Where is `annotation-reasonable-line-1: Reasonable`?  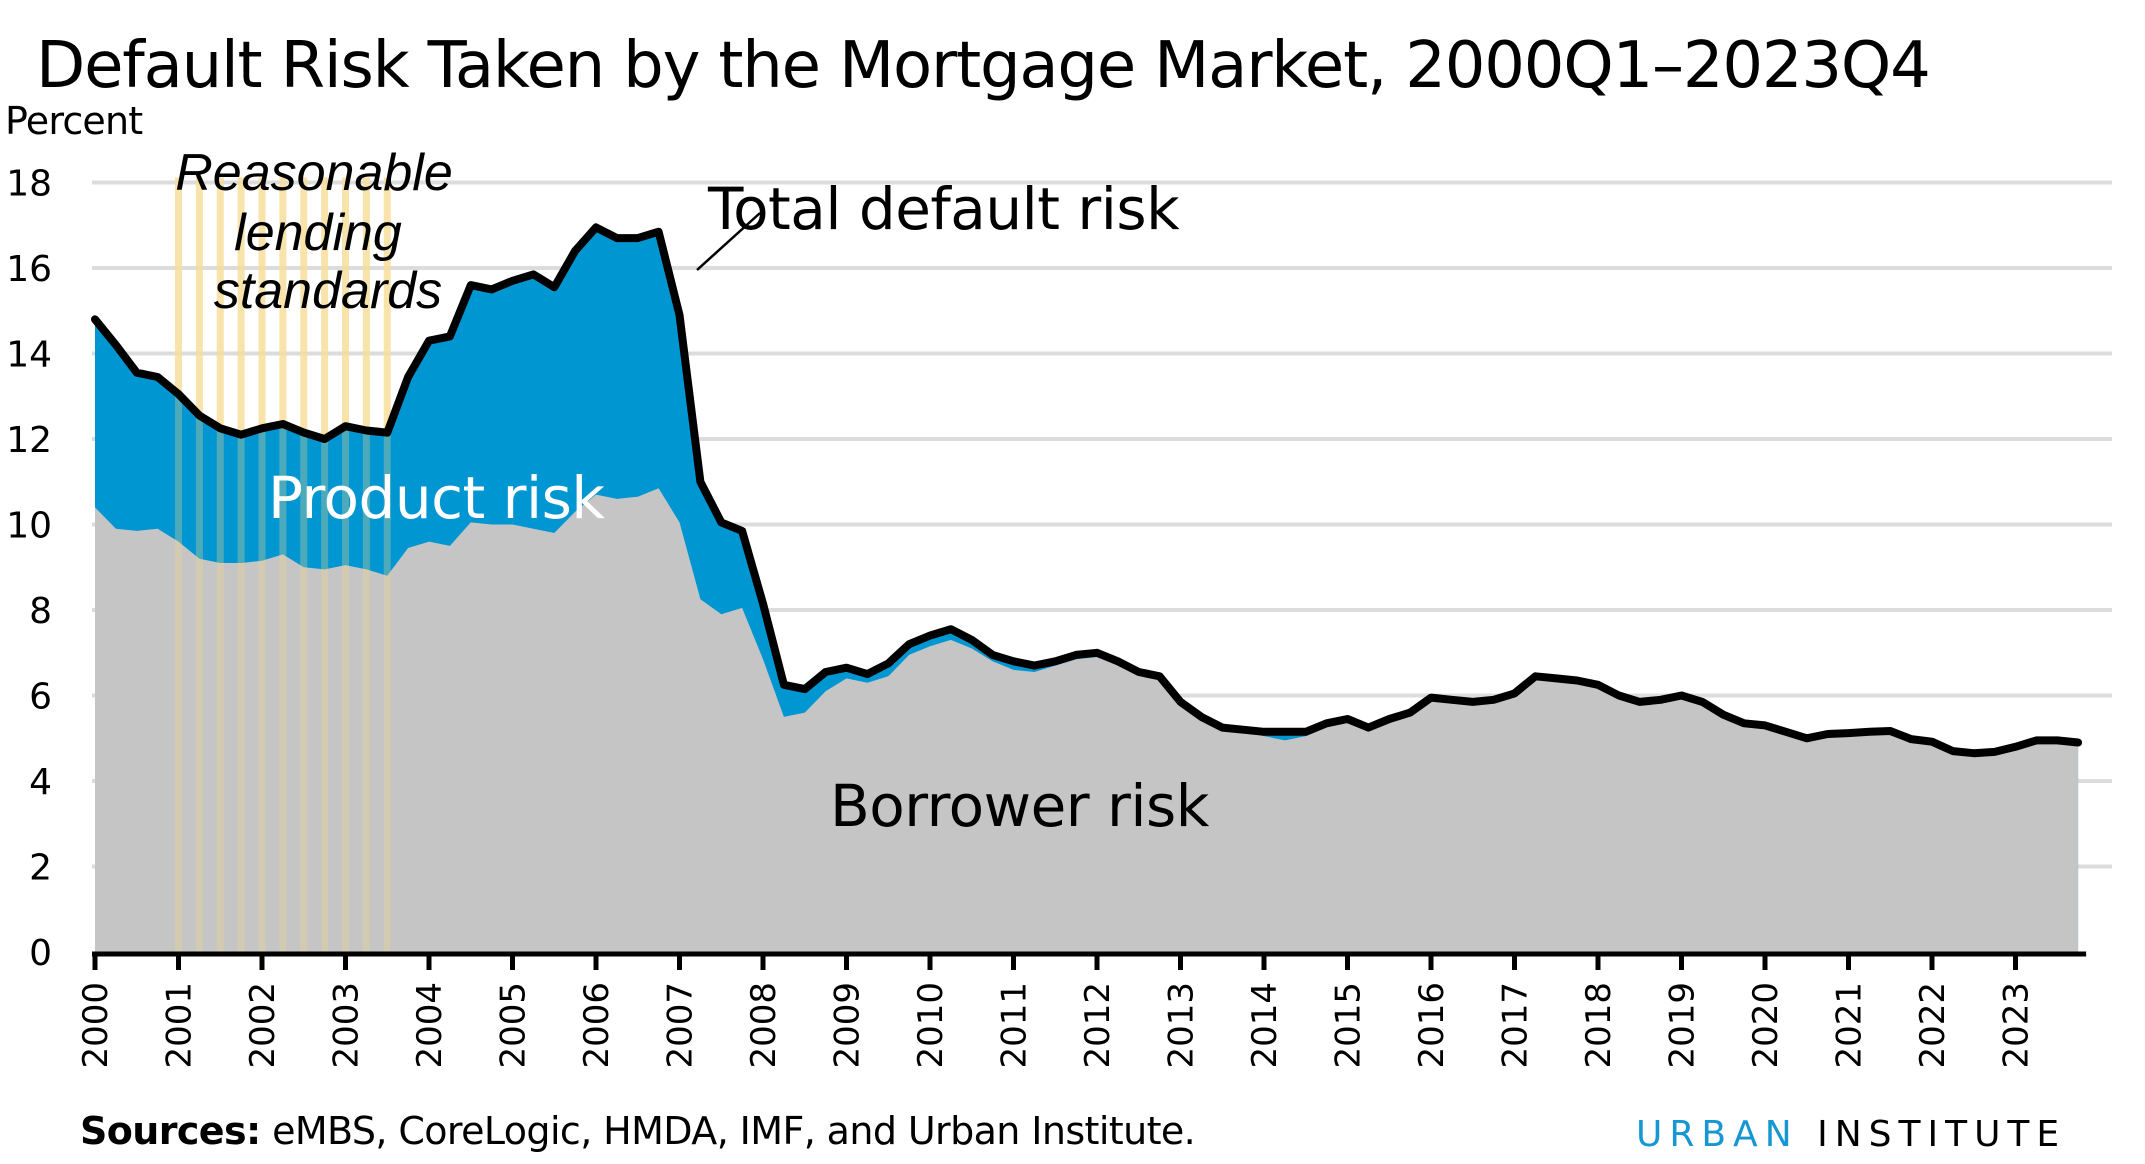 annotation-reasonable-line-1: Reasonable is located at coordinates (314, 173).